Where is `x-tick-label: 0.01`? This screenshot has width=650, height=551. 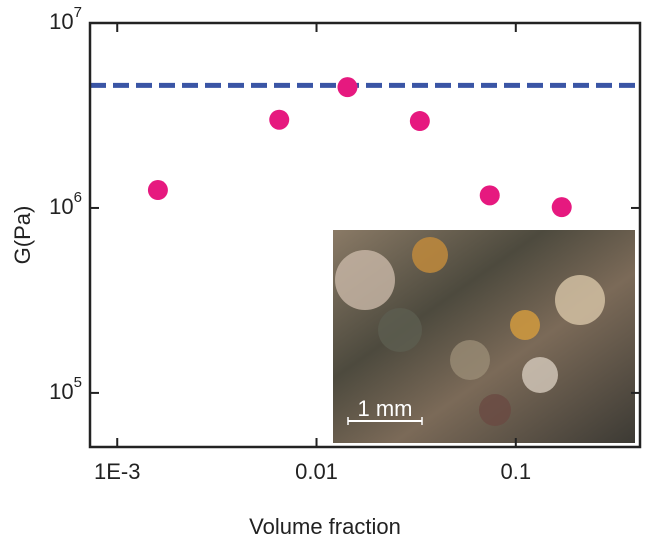
x-tick-label: 0.01 is located at coordinates (316, 471).